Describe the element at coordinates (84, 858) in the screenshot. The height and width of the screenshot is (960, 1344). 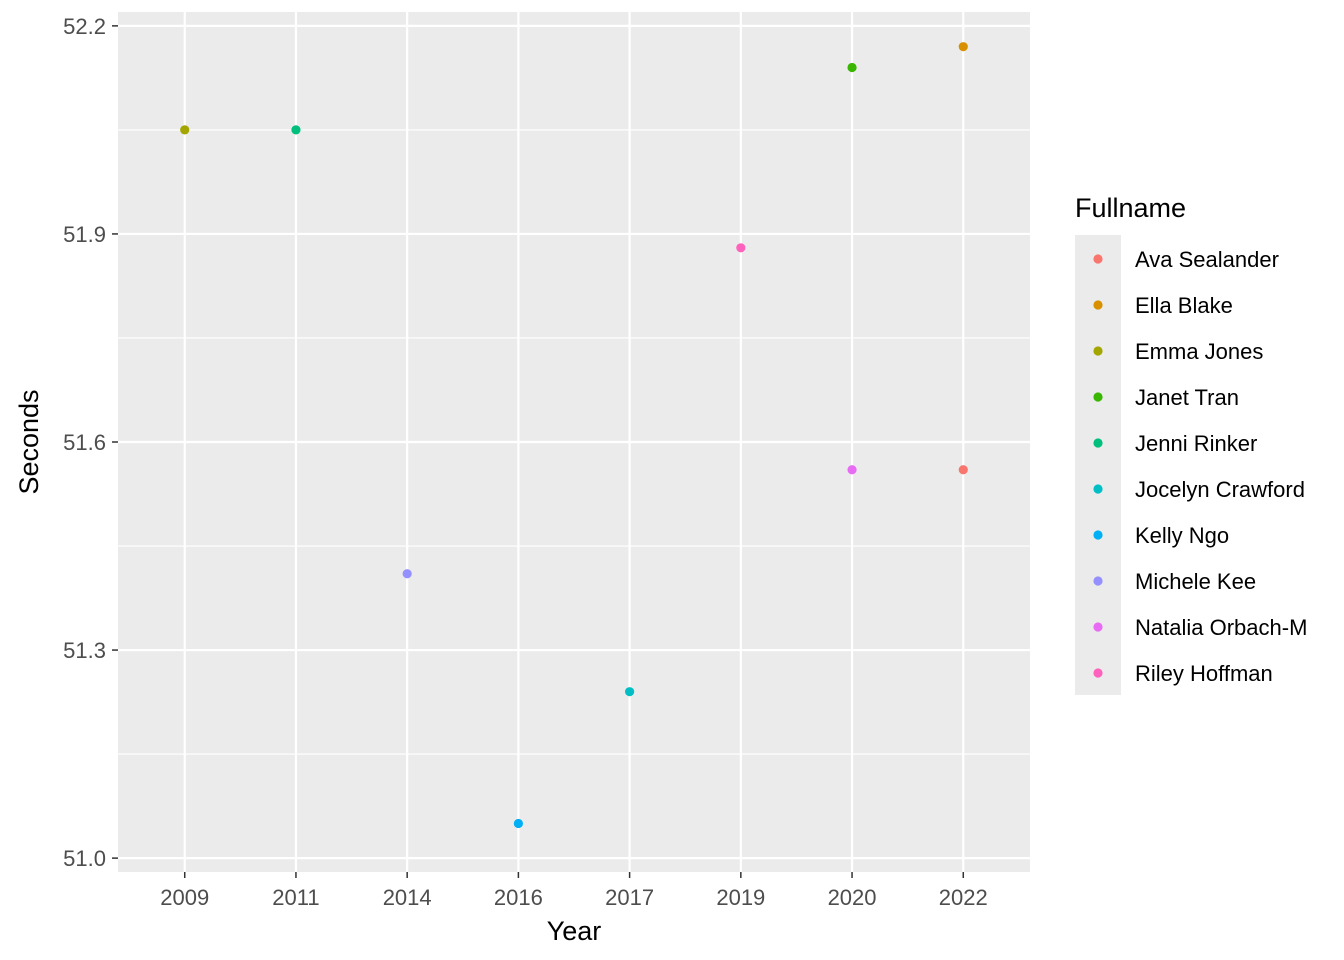
I see `y-tick-label: 51.0` at that location.